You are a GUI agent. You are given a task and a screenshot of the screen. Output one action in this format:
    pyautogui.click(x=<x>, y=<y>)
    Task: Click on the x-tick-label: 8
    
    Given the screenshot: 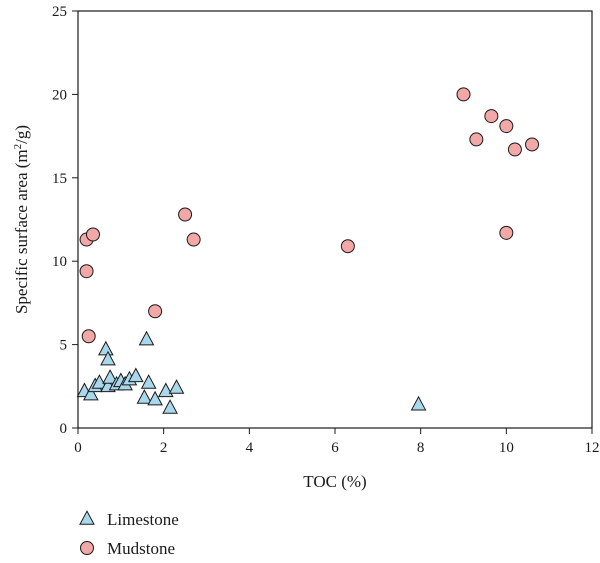 What is the action you would take?
    pyautogui.click(x=421, y=448)
    